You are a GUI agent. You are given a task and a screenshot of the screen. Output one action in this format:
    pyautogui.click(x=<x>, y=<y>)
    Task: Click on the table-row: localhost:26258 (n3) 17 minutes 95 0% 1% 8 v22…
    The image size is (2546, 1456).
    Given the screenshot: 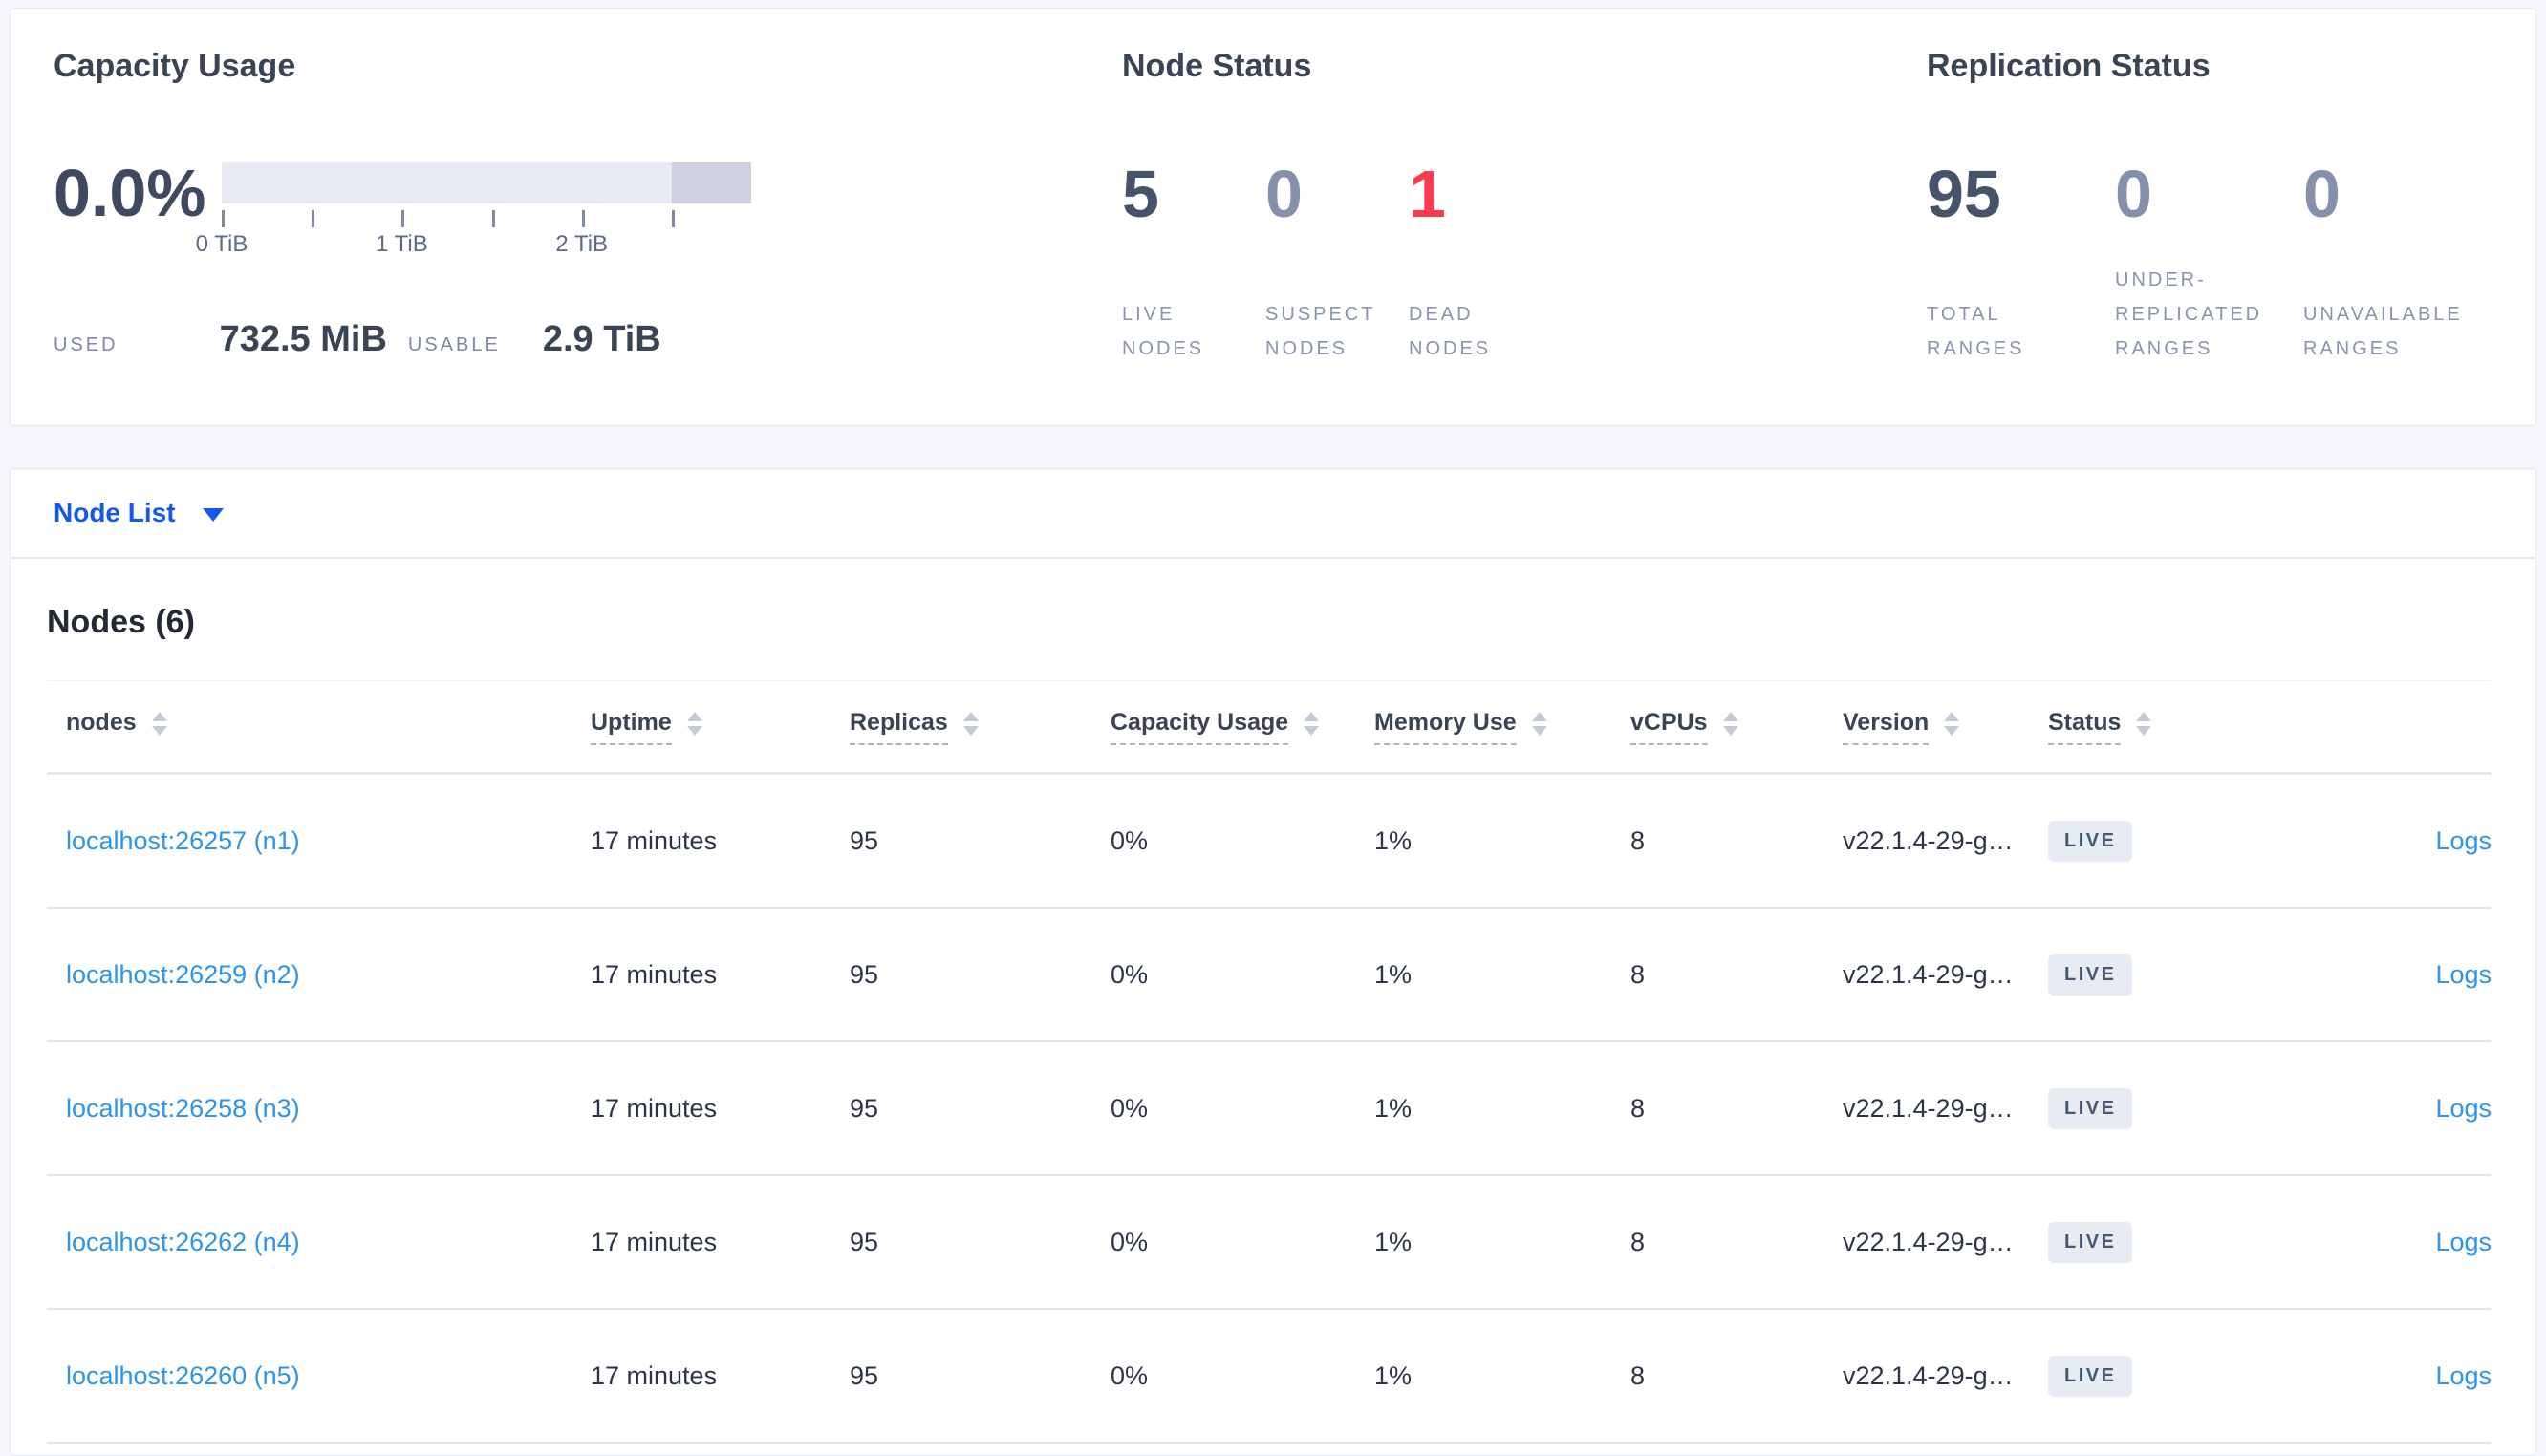 What is the action you would take?
    pyautogui.click(x=1269, y=1109)
    